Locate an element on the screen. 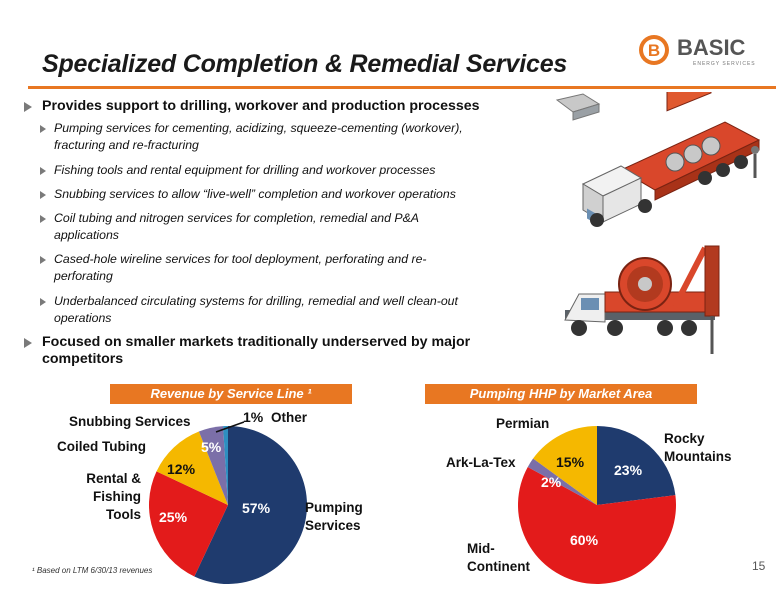 This screenshot has height=600, width=776. pie1-label-snubbing-pct: 5% is located at coordinates (211, 447).